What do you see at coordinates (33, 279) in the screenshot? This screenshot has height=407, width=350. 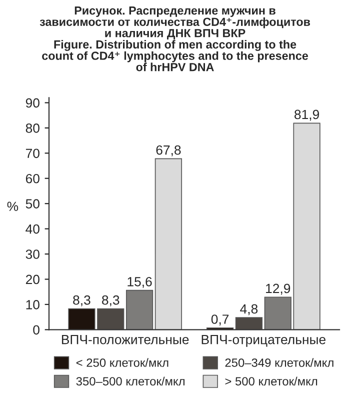 I see `y-tick-label: 20` at bounding box center [33, 279].